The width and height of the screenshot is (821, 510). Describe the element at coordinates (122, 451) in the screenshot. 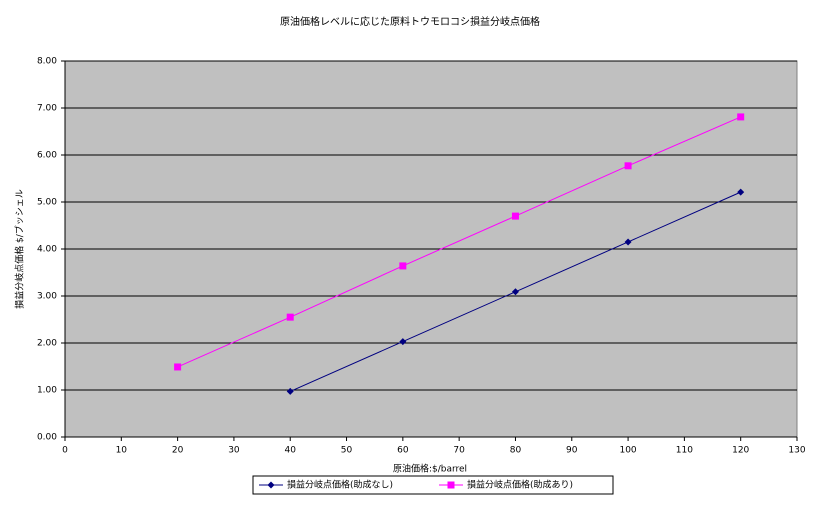

I see `x-tick-label: 10` at that location.